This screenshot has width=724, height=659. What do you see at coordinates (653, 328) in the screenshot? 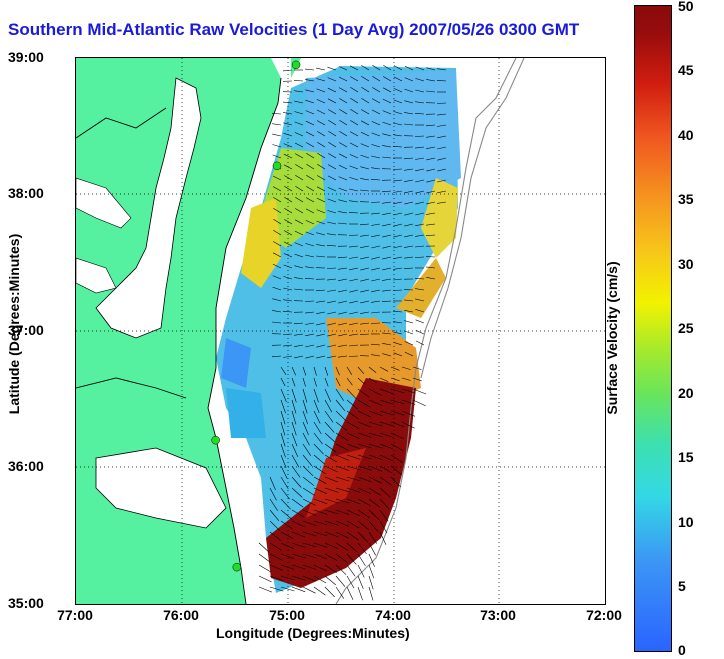
I see `colorbar` at bounding box center [653, 328].